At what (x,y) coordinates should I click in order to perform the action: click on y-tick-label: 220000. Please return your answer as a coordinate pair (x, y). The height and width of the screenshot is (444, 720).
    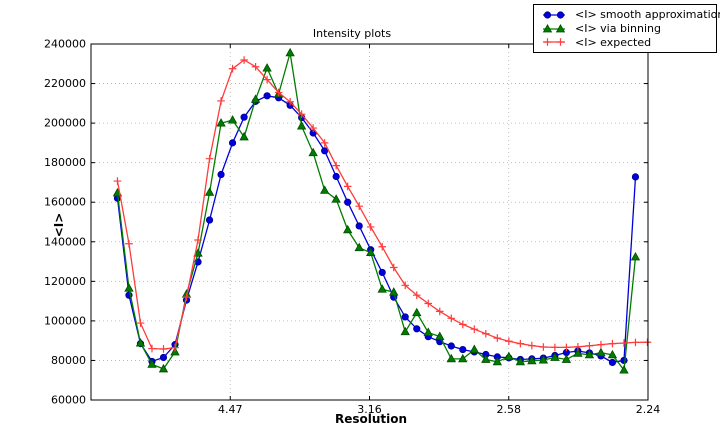
    Looking at the image, I should click on (65, 83).